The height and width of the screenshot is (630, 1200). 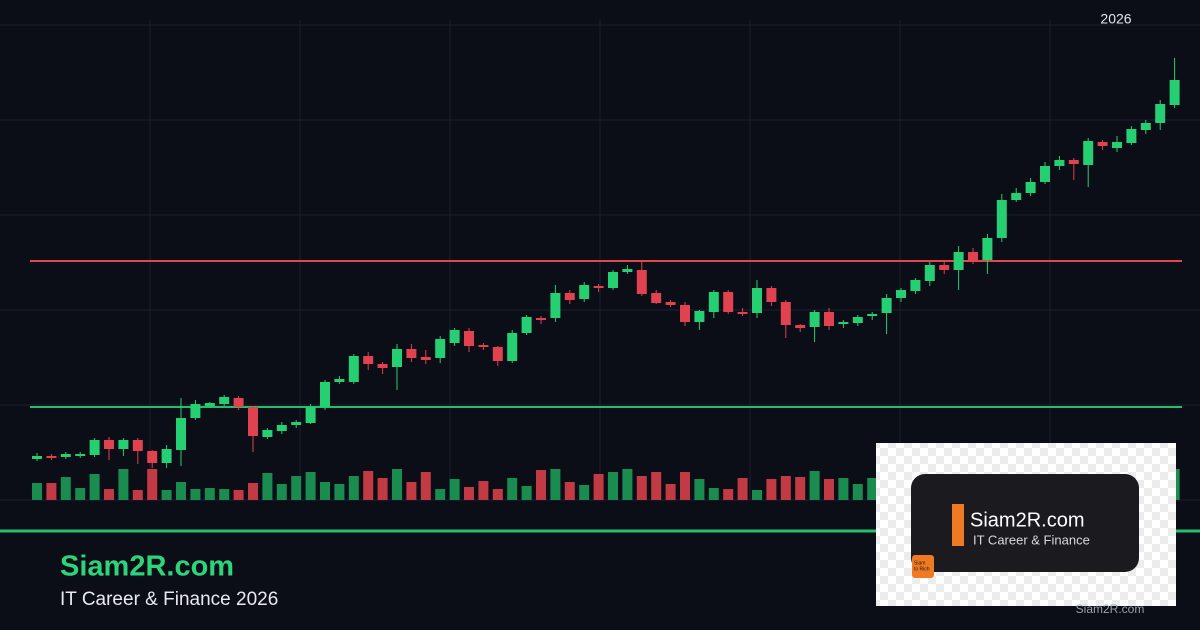 What do you see at coordinates (1025, 523) in the screenshot?
I see `logo-panel` at bounding box center [1025, 523].